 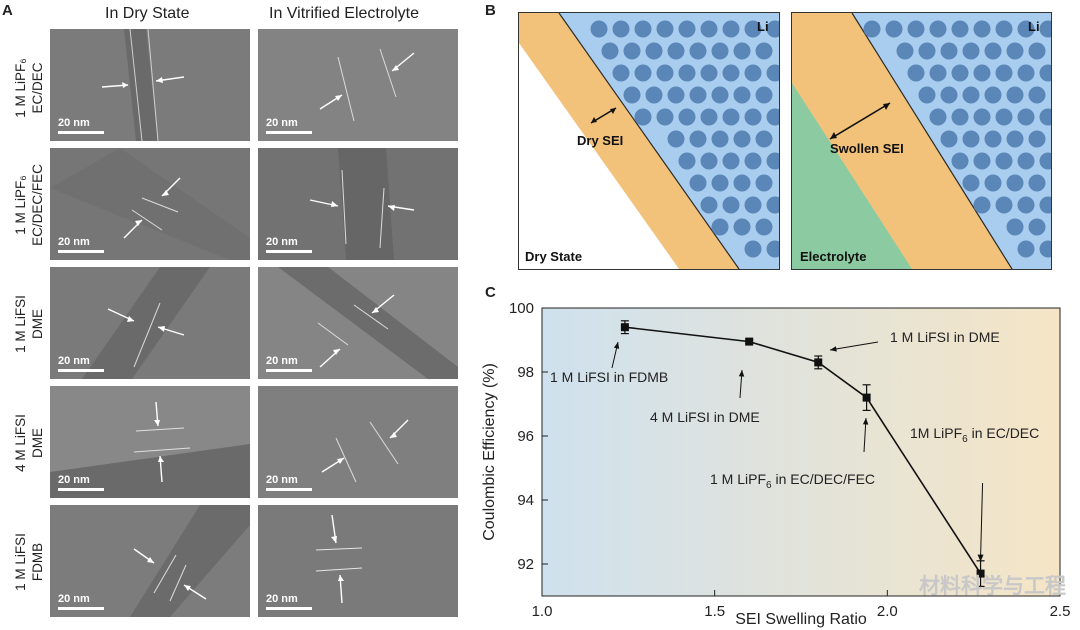 I want to click on row-label-4-line2: DME, so click(x=37, y=443).